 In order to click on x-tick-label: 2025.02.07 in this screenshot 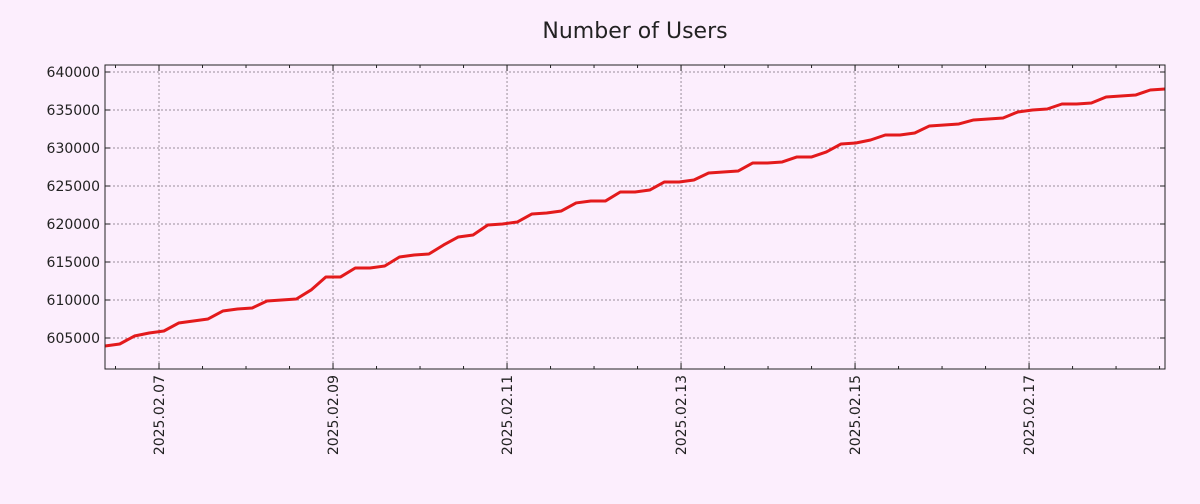, I will do `click(160, 415)`.